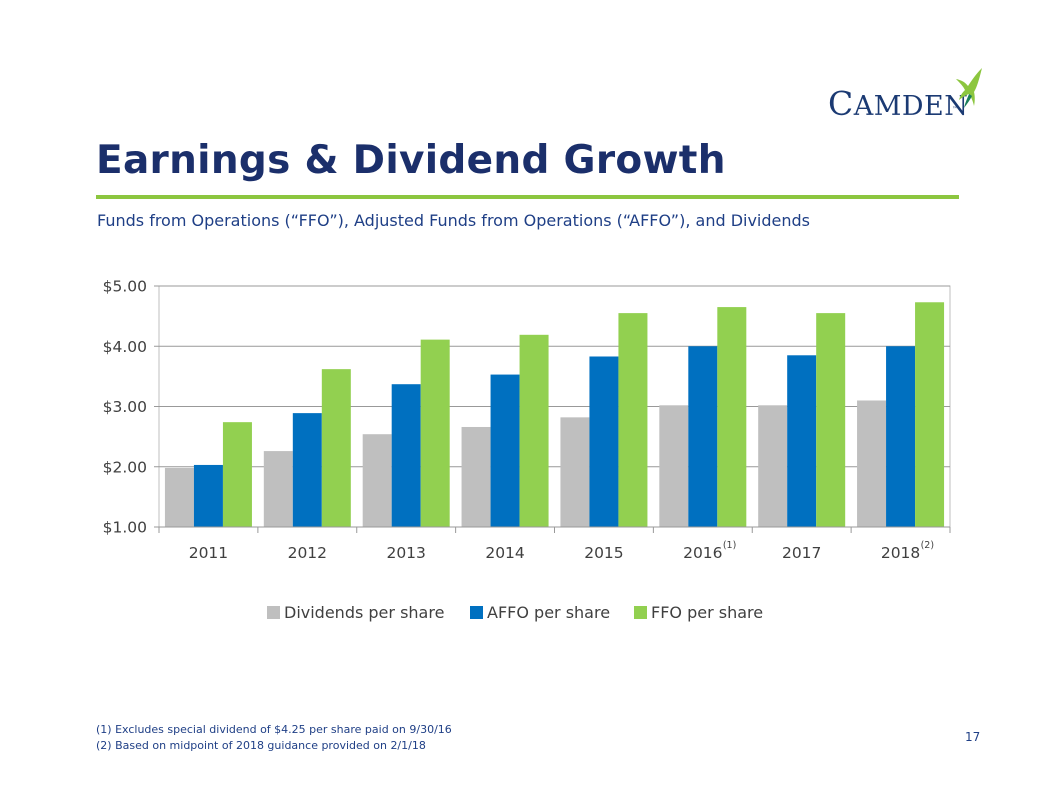  I want to click on x-tick-label: 2011, so click(208, 553).